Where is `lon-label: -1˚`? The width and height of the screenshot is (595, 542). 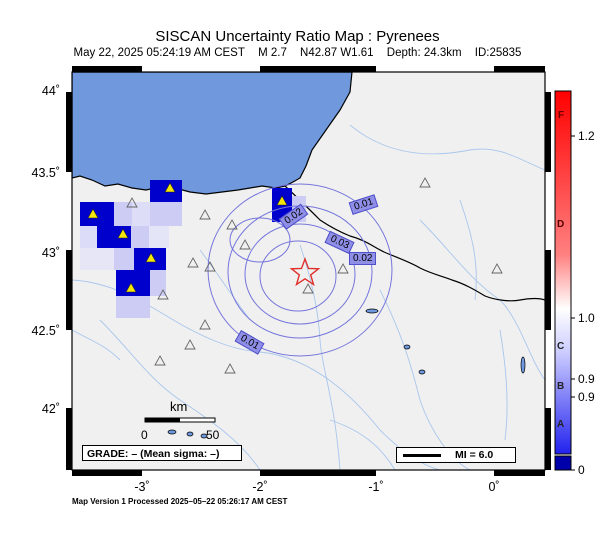 lon-label: -1˚ is located at coordinates (376, 487).